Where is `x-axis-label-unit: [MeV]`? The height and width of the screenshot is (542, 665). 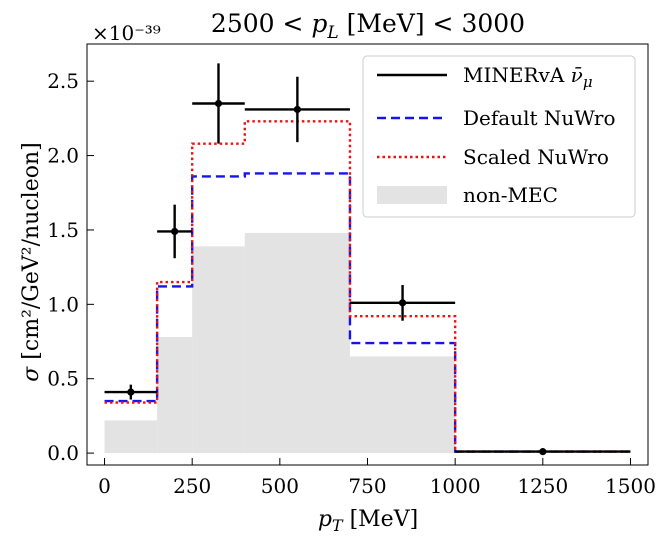
x-axis-label-unit: [MeV] is located at coordinates (381, 519).